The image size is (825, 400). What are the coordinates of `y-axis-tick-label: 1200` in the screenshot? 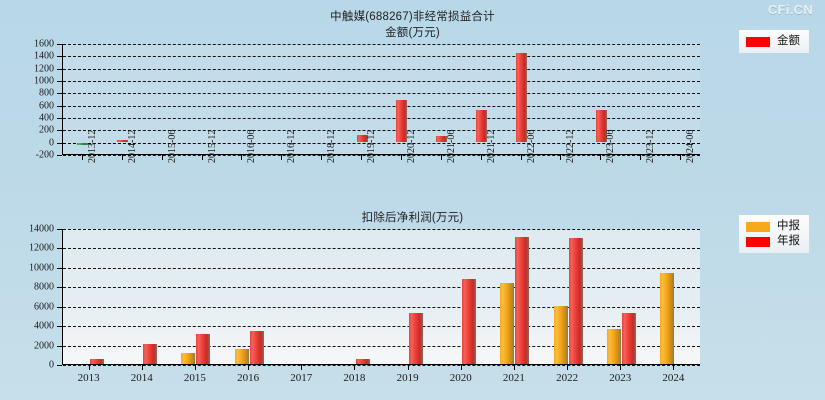 It's located at (44, 69).